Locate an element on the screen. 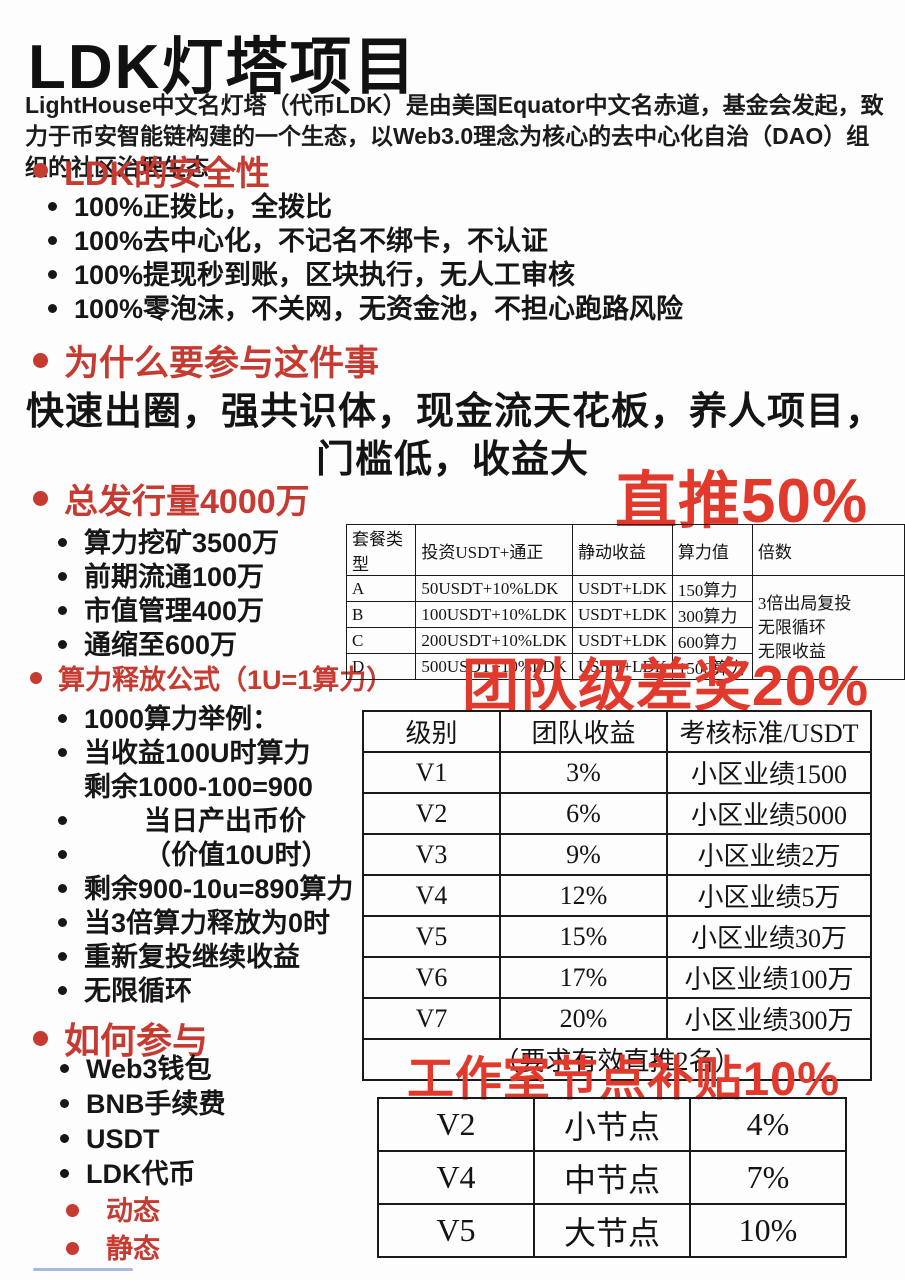 This screenshot has width=905, height=1280. list-item-text: （价值10U时） is located at coordinates (236, 855).